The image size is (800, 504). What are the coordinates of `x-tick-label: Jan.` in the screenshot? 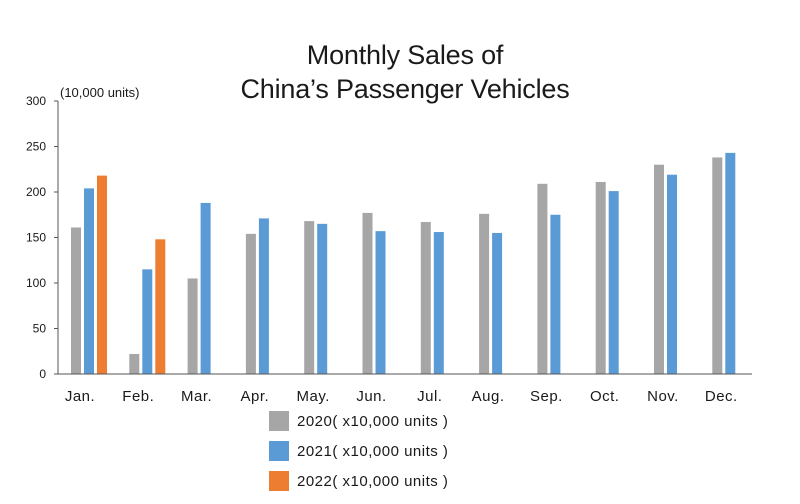 It's located at (80, 396).